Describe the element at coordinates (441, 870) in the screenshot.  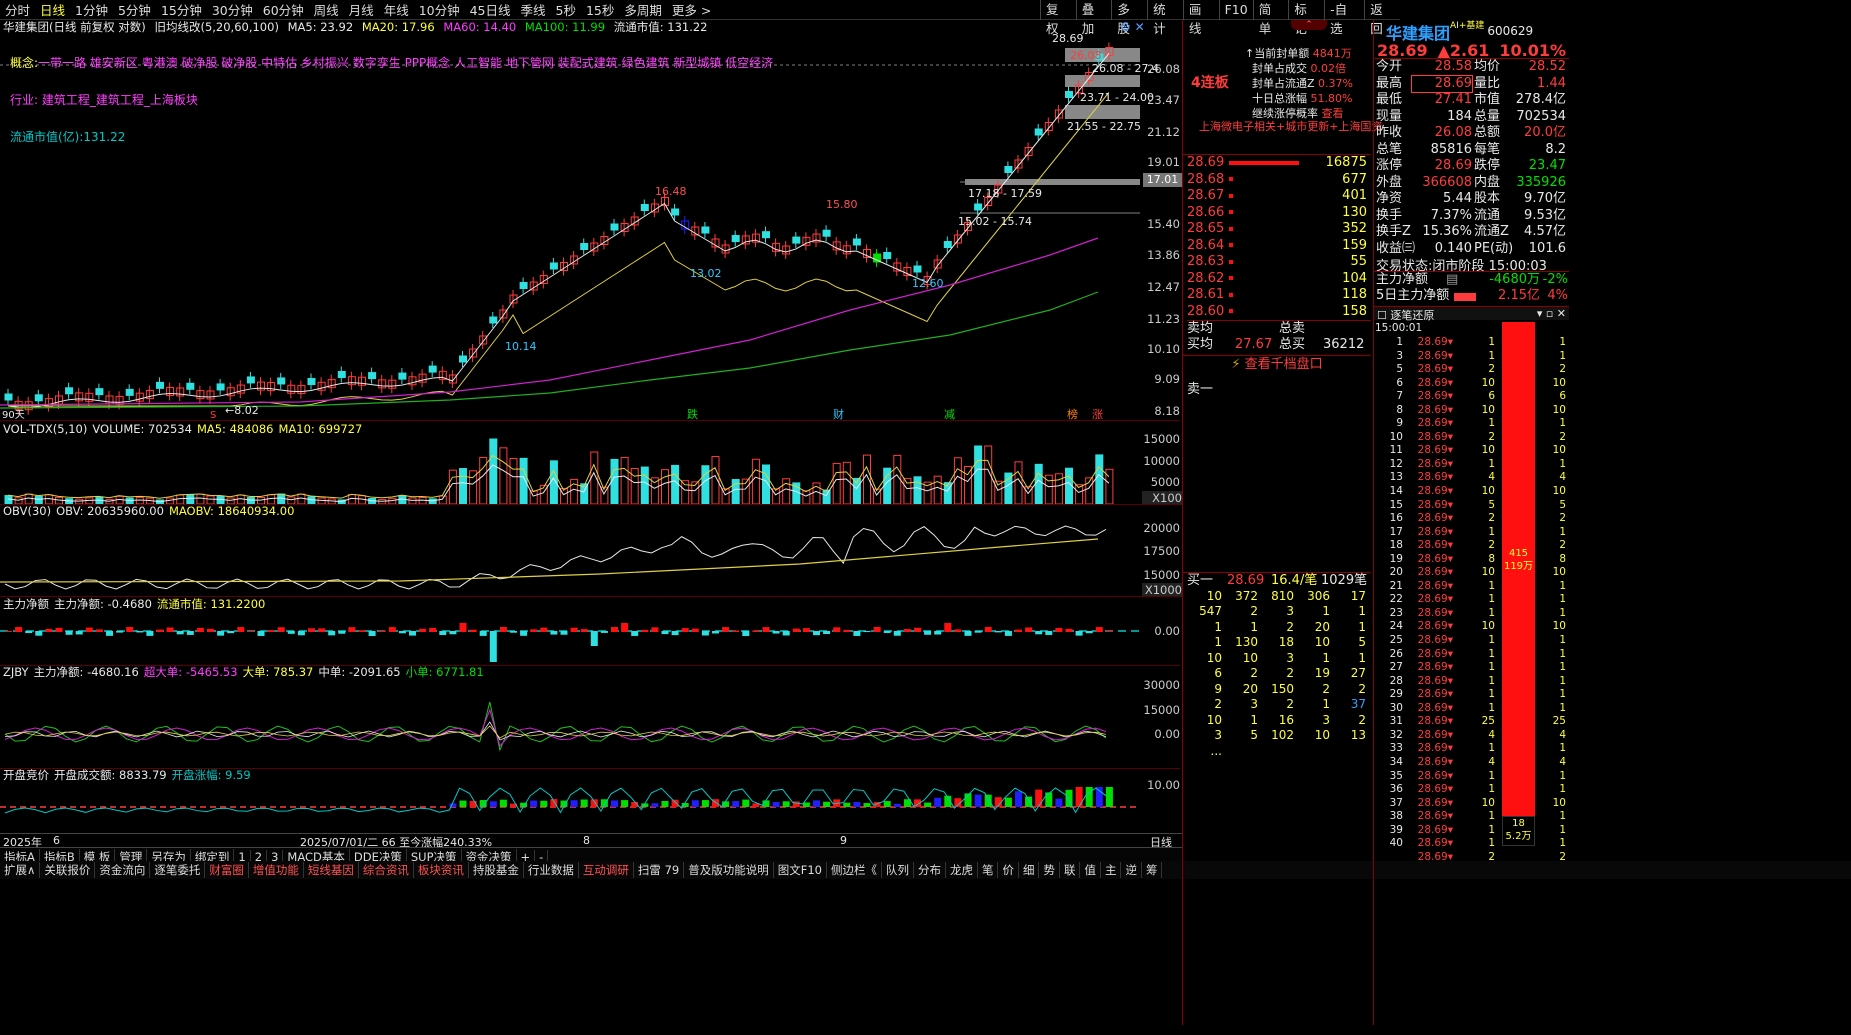
I see `bottom2-tab-8: 板块资讯` at that location.